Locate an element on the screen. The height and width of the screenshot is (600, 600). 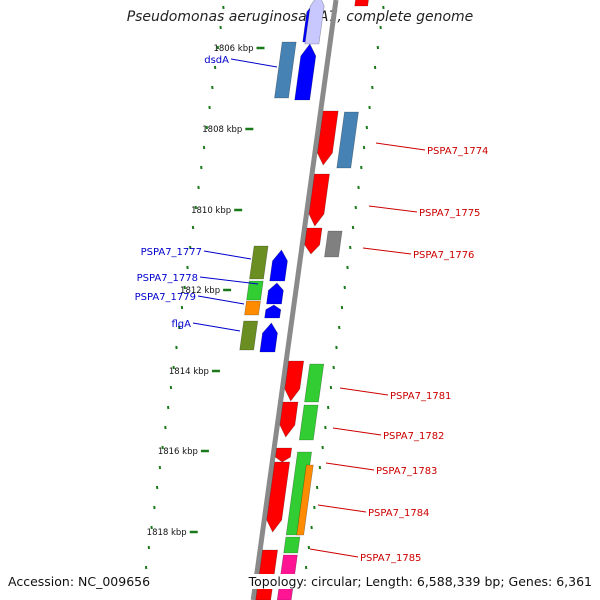
inner-tick-ring is located at coordinates (183, 297).